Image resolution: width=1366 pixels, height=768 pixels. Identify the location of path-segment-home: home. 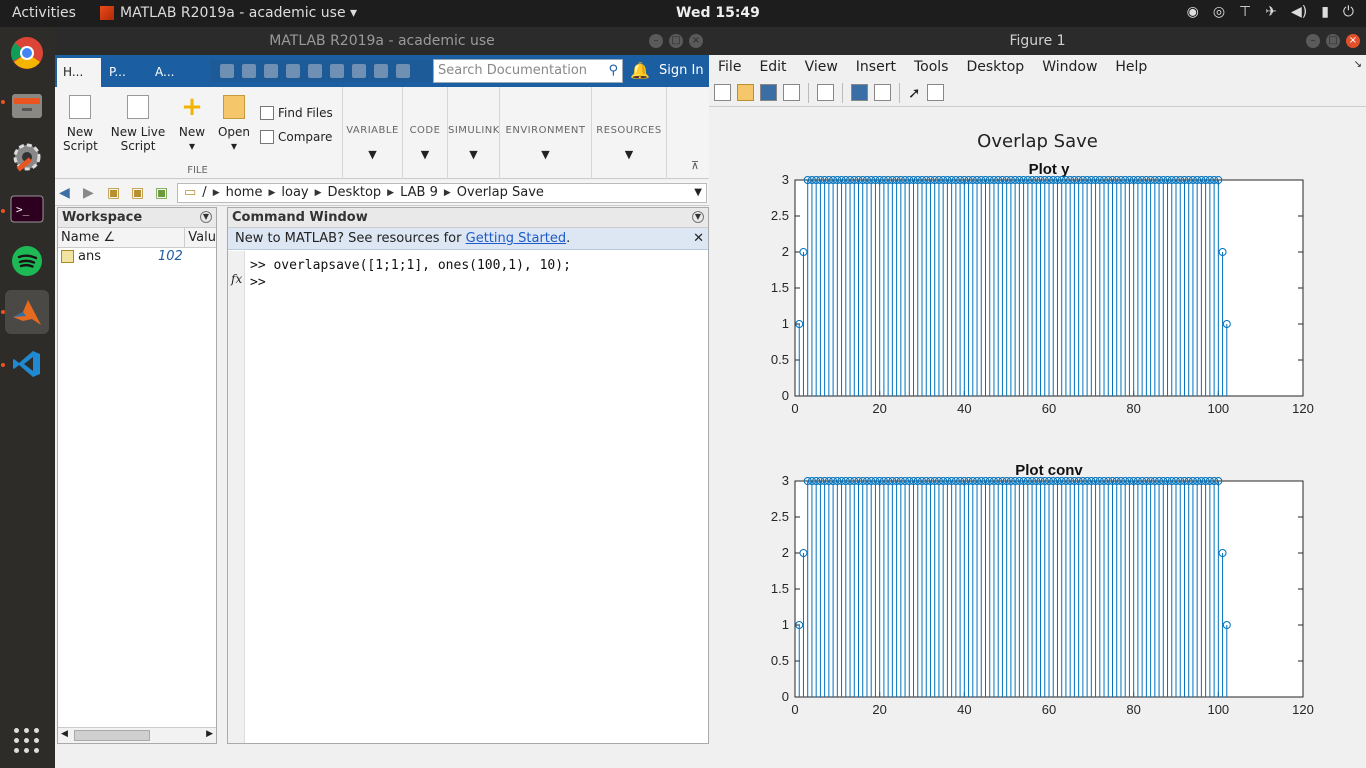
(244, 192).